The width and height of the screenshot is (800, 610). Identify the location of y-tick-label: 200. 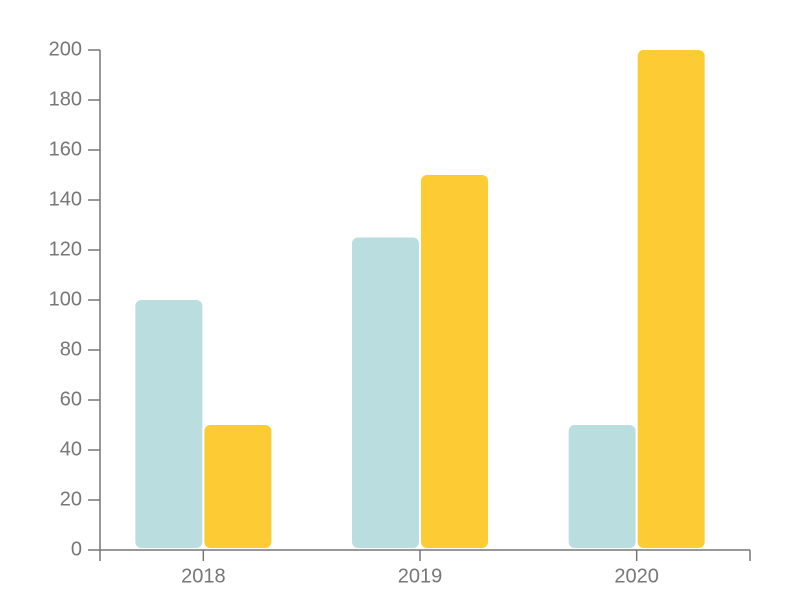
(65, 49).